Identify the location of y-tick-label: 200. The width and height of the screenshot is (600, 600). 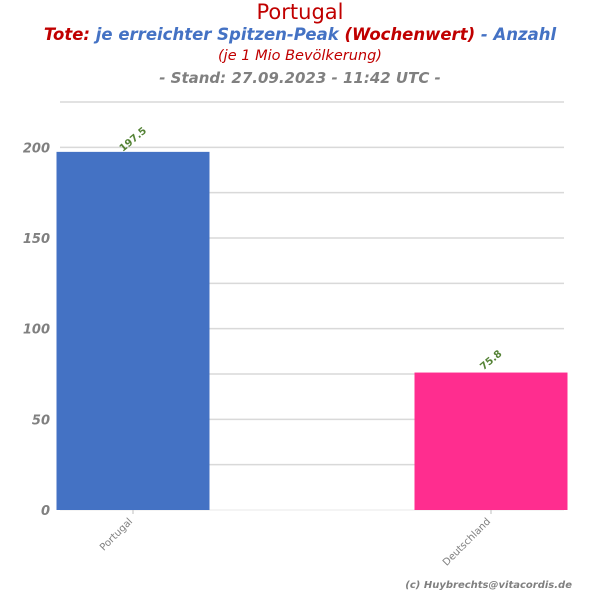
(36, 148).